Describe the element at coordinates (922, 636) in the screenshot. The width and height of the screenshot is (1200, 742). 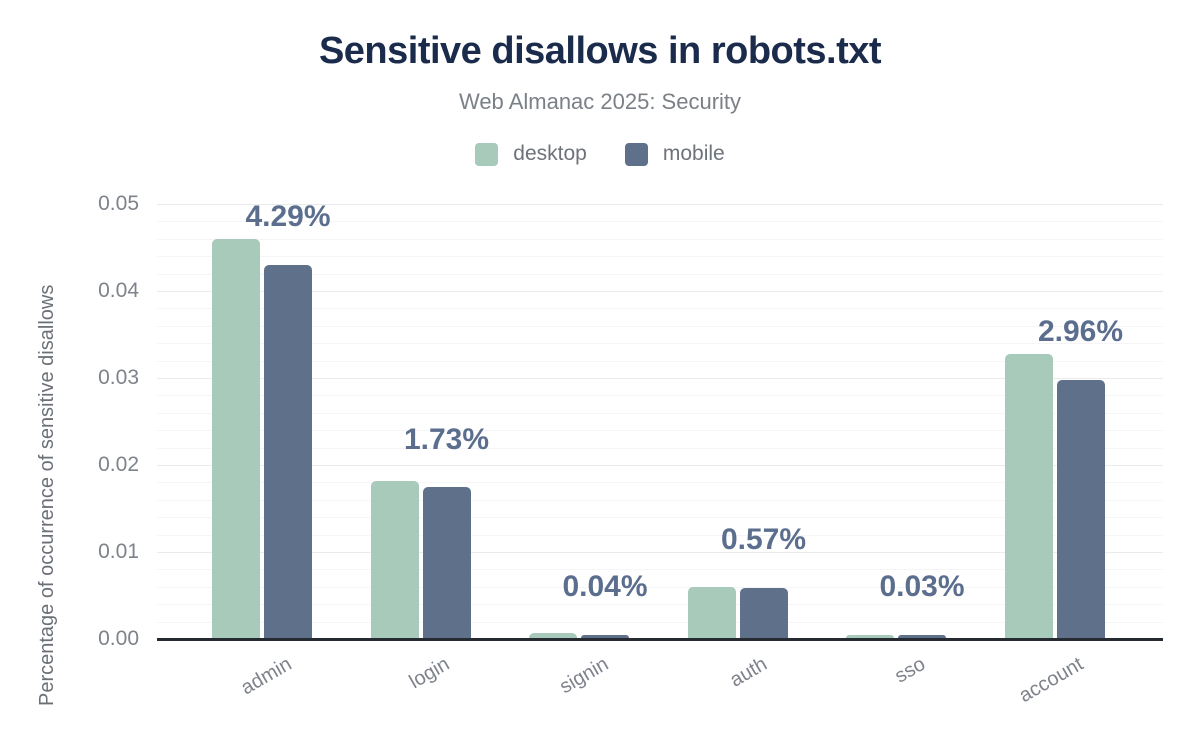
I see `bar-mobile-sso` at that location.